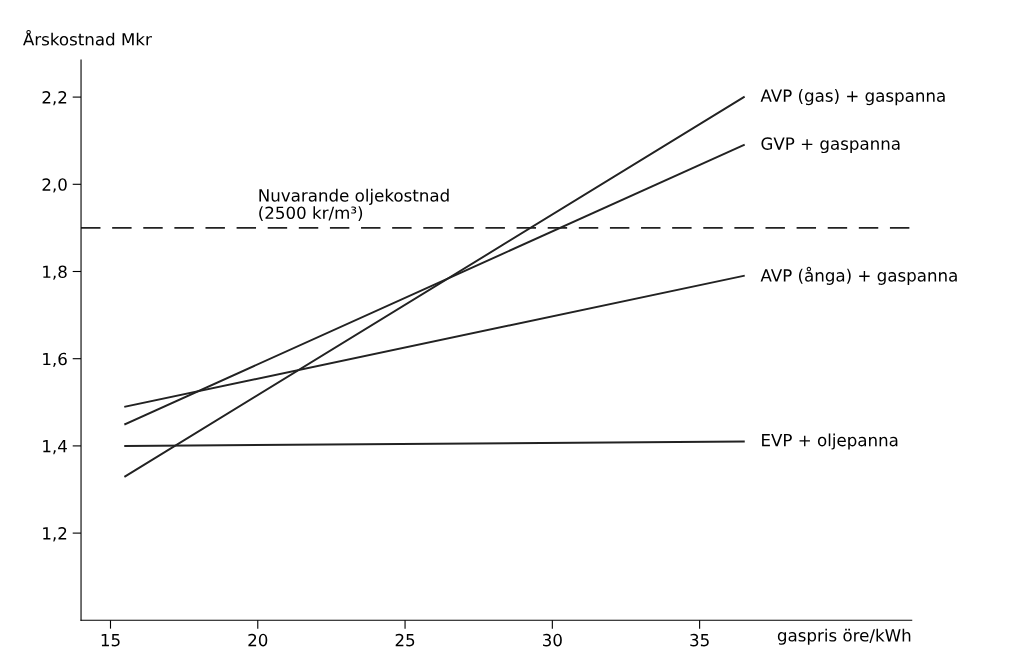  Describe the element at coordinates (699, 640) in the screenshot. I see `x-tick-label: 35` at that location.